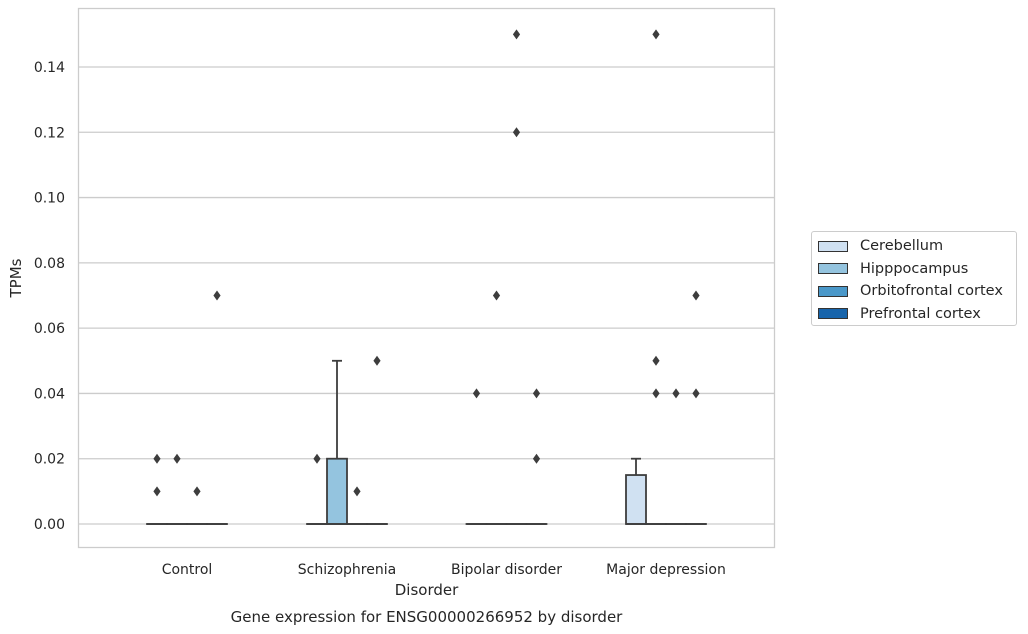 The height and width of the screenshot is (634, 1028). What do you see at coordinates (506, 570) in the screenshot?
I see `x-tick-label: Bipolar disorder` at bounding box center [506, 570].